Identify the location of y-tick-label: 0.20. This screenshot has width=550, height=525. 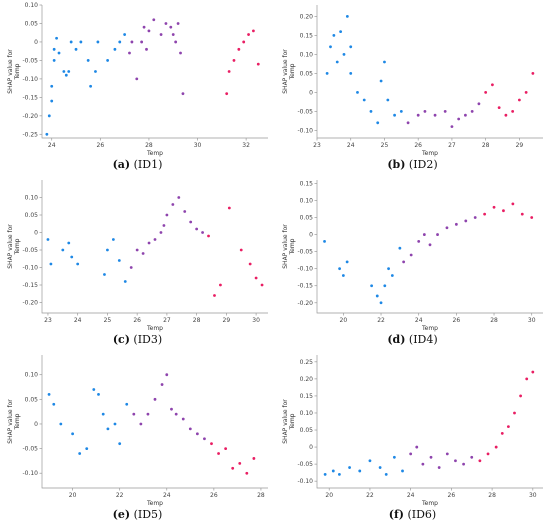
(307, 16).